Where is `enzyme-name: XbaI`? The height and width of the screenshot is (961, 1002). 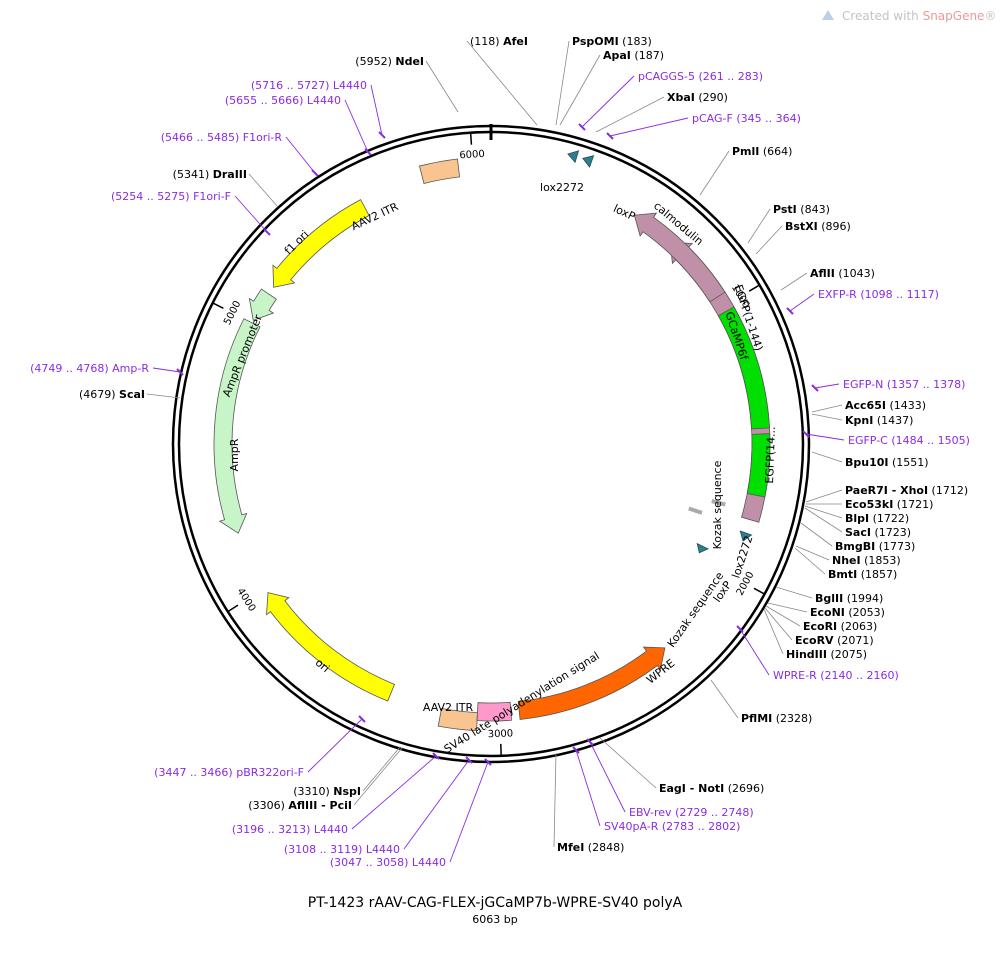
enzyme-name: XbaI is located at coordinates (681, 97).